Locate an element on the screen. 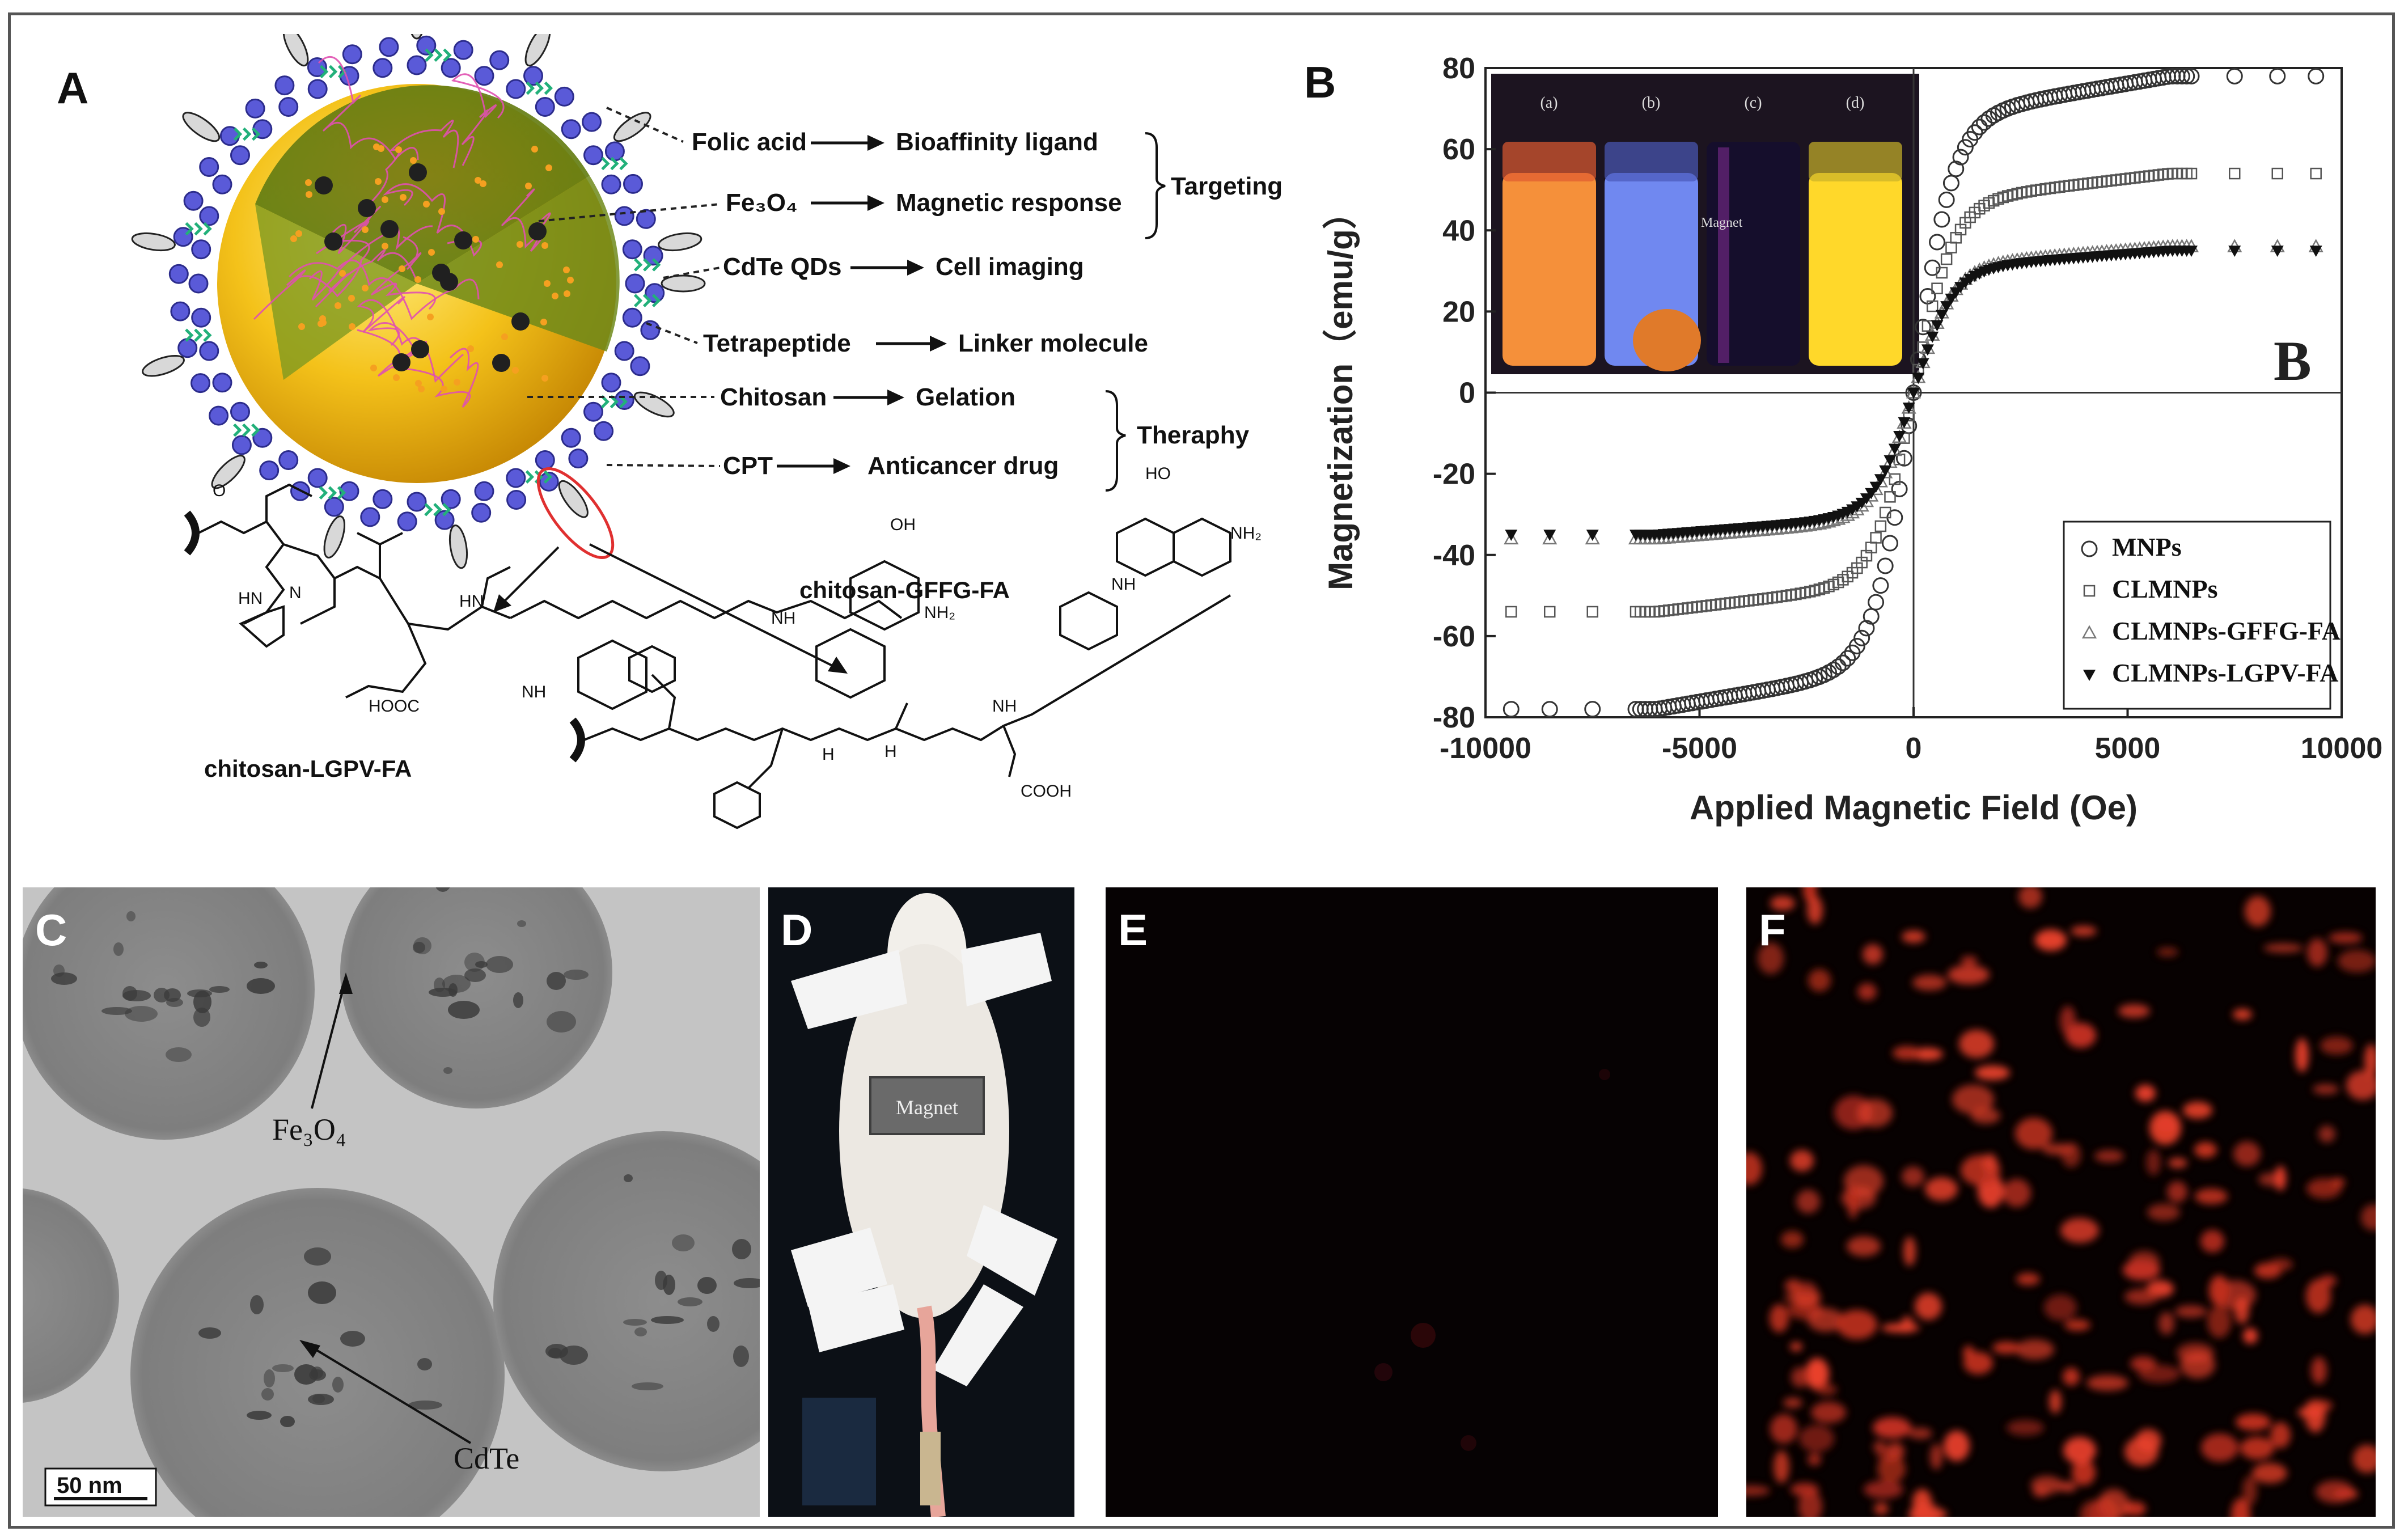  sphere-cutaway is located at coordinates (423, 184).